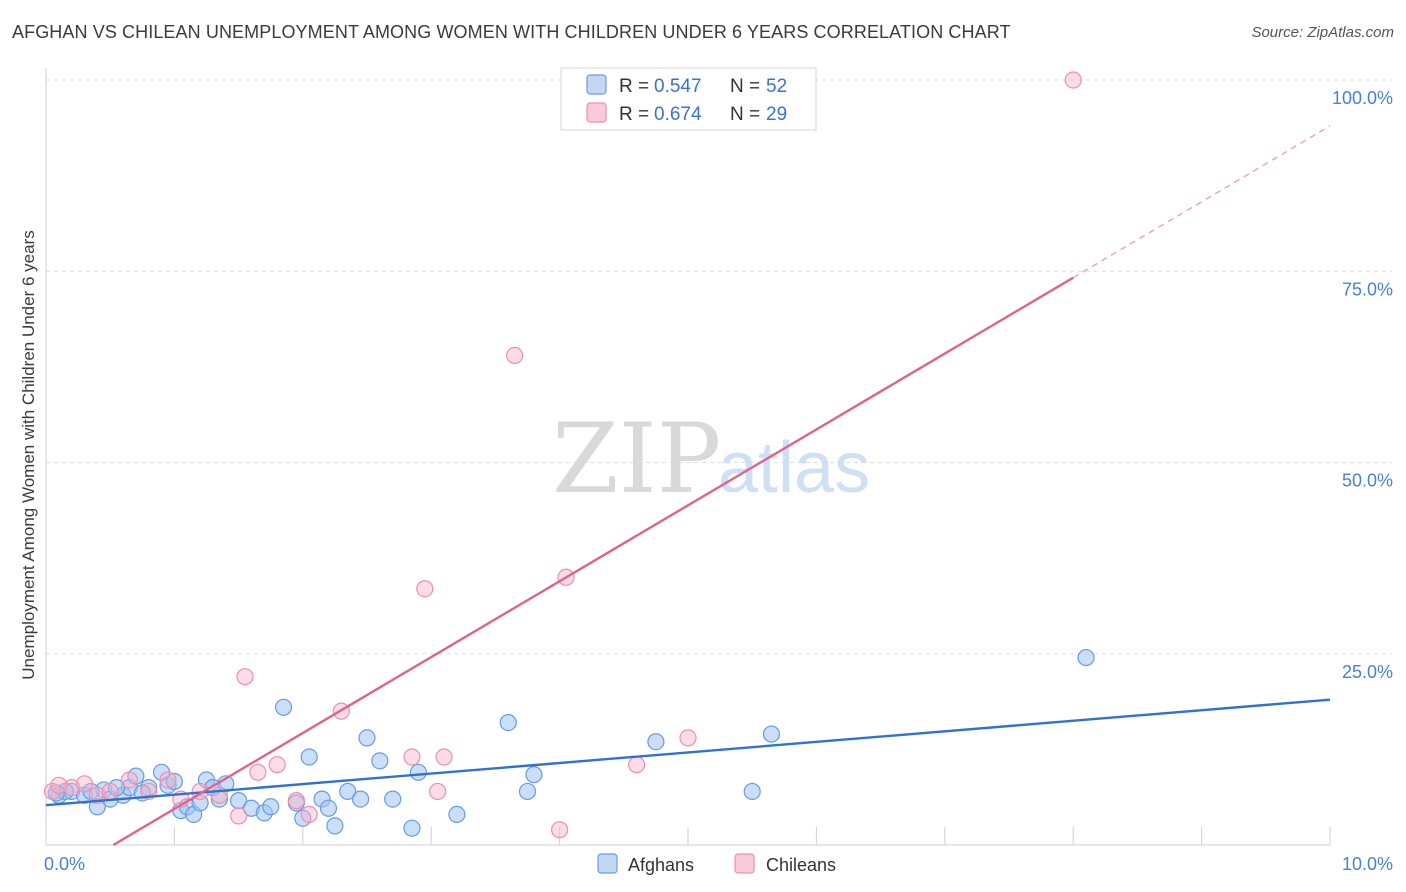  I want to click on legend-box: R = 0.547 N = 52 R = 0.674 N = 29, so click(688, 99).